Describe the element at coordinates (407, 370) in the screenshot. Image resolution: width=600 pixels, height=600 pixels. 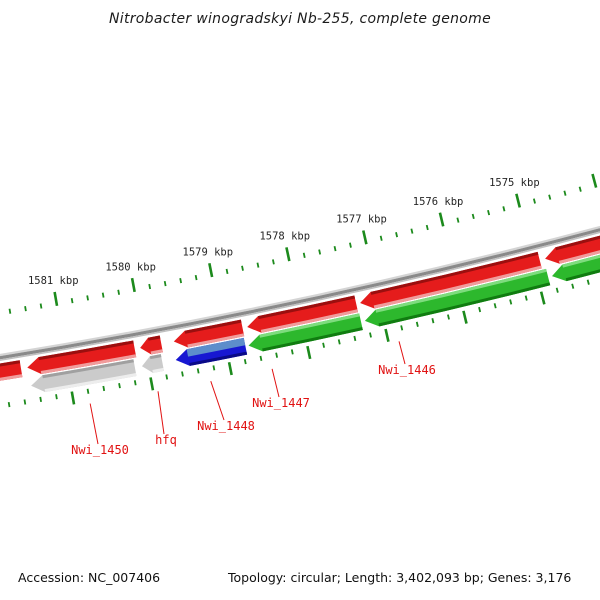
I see `gene-label-nwi_1446: Nwi_1446` at that location.